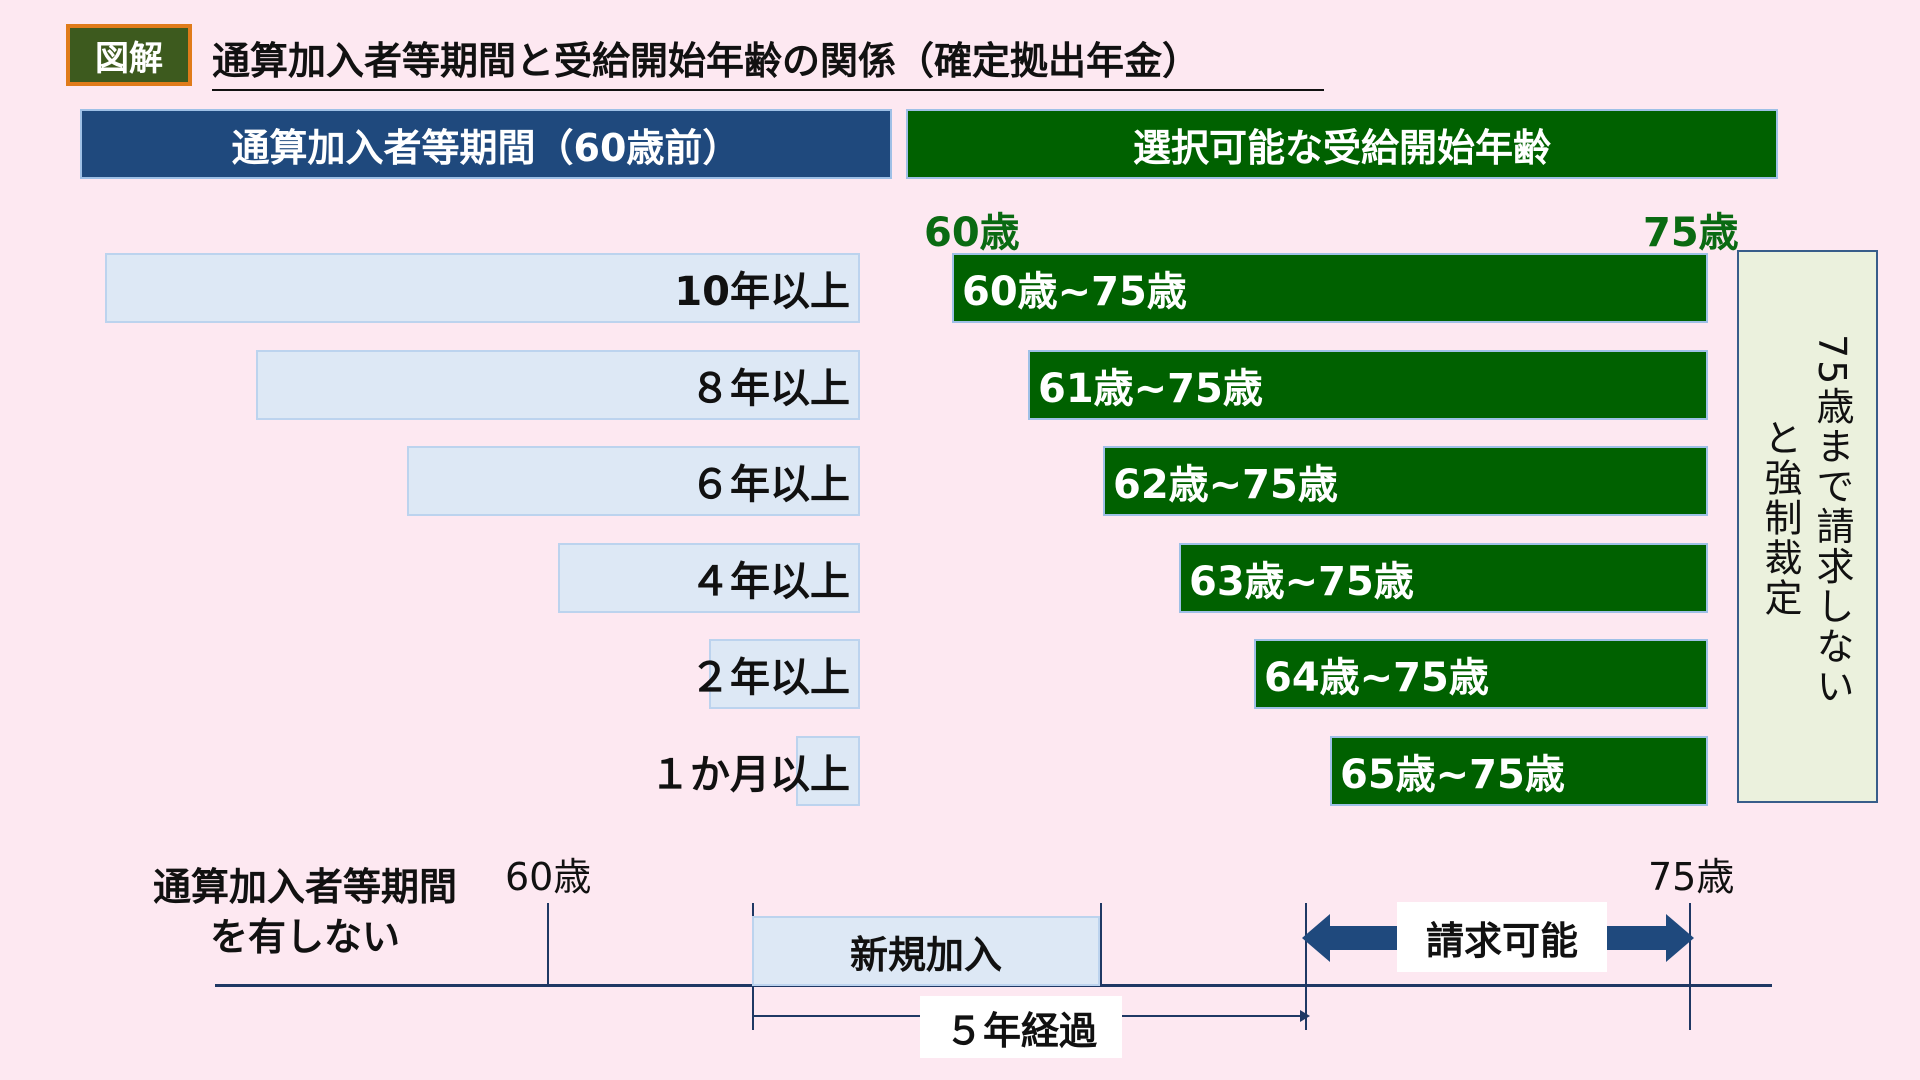 The image size is (1920, 1080). Describe the element at coordinates (768, 60) in the screenshot. I see `page-title: 通算加入者等期間と受給開始年齢の関係（確定拠出年金）` at that location.